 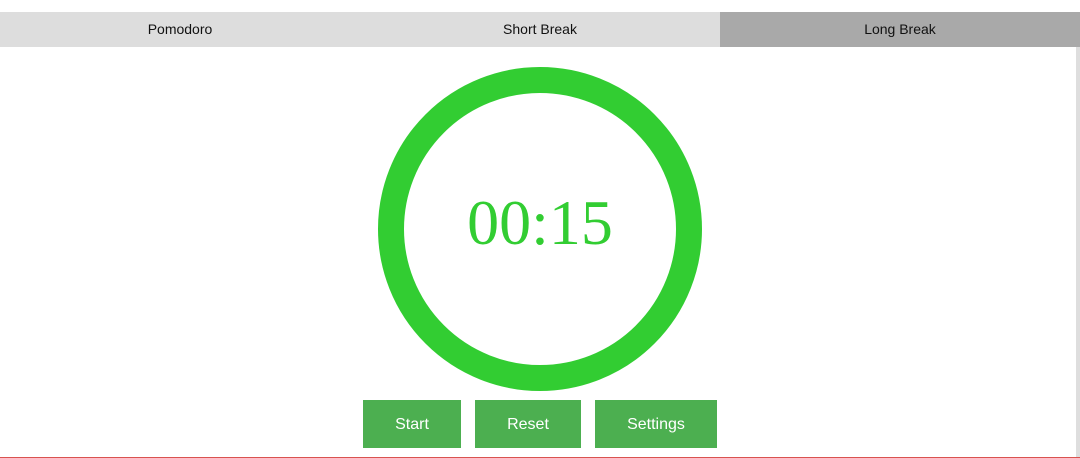 I want to click on tab-short-break: Short Break, so click(x=540, y=29).